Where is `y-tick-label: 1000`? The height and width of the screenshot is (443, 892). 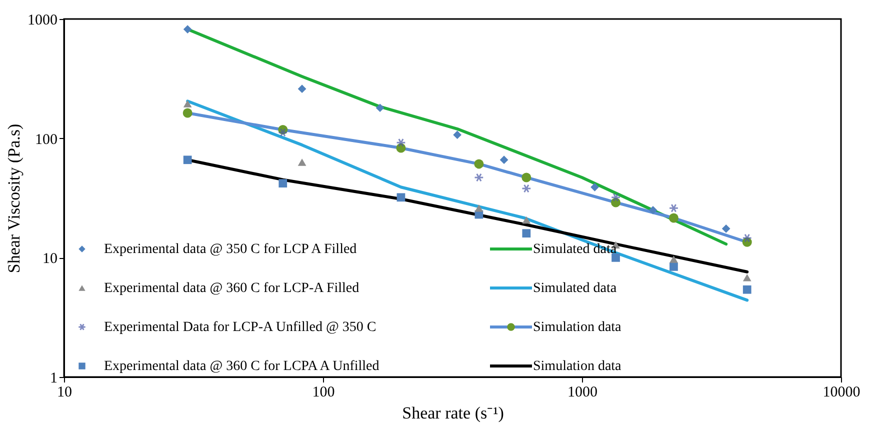 y-tick-label: 1000 is located at coordinates (43, 20).